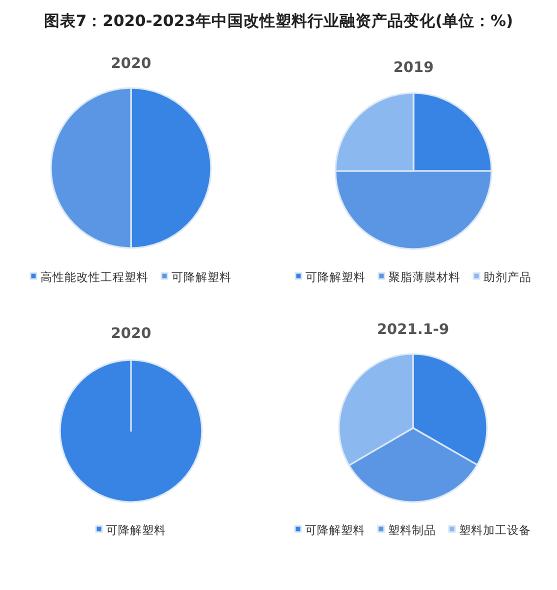  I want to click on panel-title: 2019, so click(413, 68).